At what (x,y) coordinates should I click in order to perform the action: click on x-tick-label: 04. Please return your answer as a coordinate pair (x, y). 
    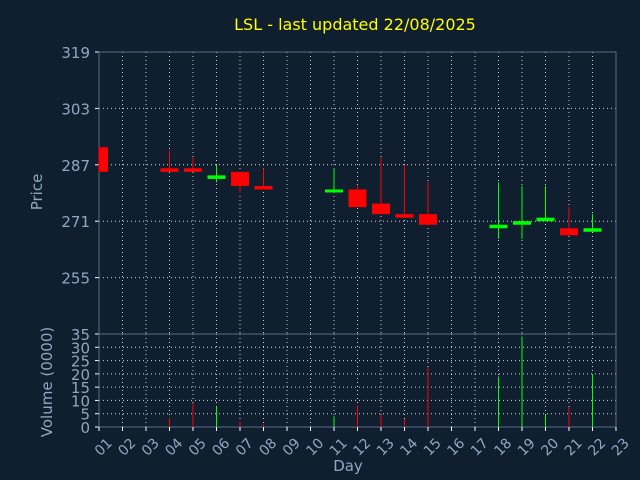
    Looking at the image, I should click on (174, 447).